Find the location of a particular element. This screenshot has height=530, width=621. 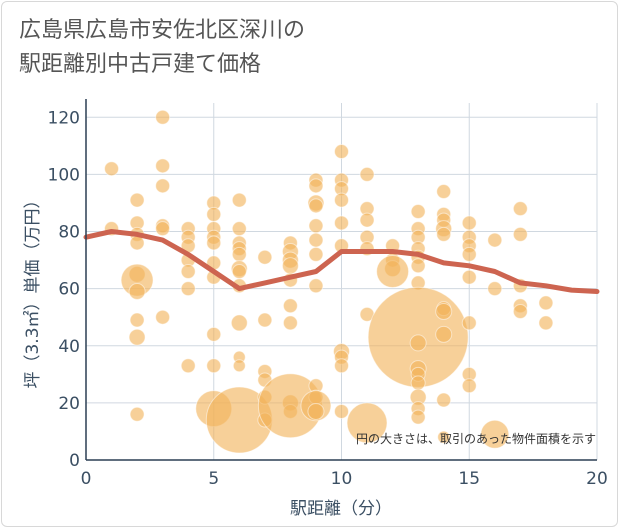

size-annotation: 円の大きさは、取引のあった物件面積を示す is located at coordinates (476, 438).